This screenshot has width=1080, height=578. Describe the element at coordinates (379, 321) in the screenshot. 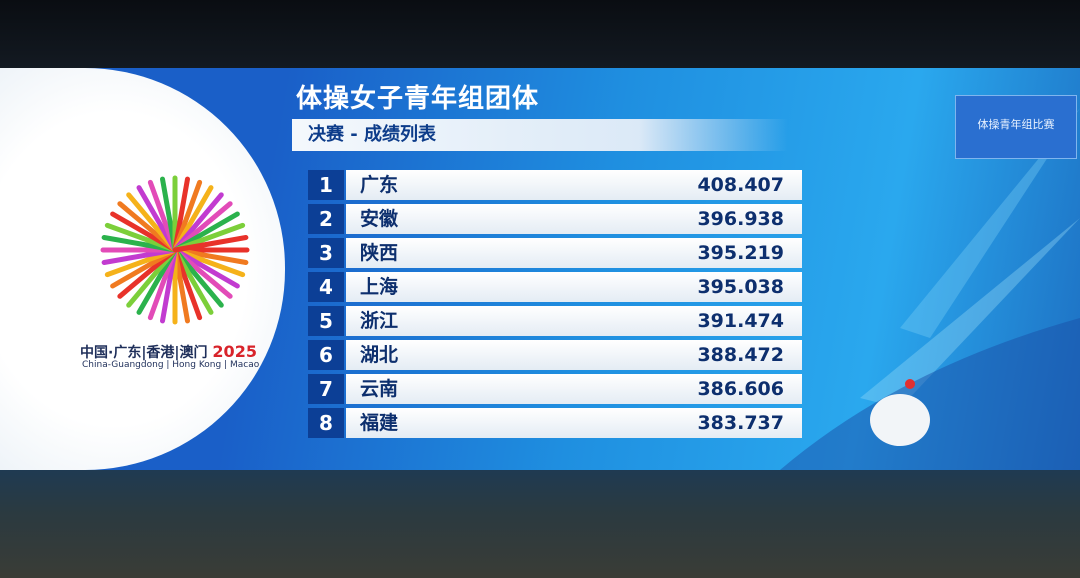

I see `team-name: 浙江` at that location.